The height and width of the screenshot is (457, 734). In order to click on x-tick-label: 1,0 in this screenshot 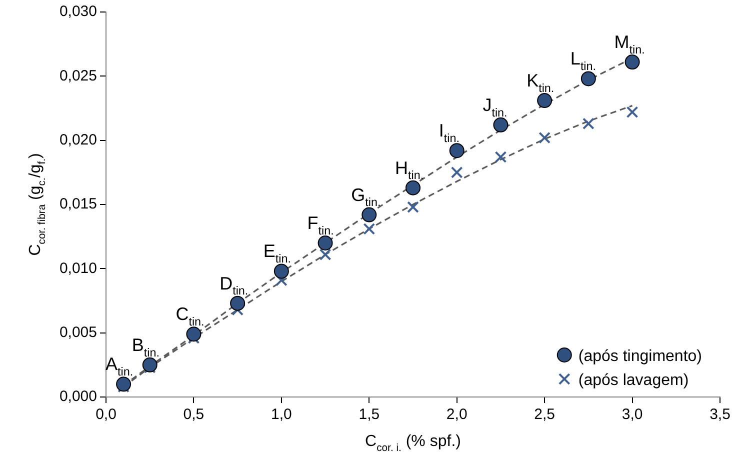, I will do `click(281, 415)`.